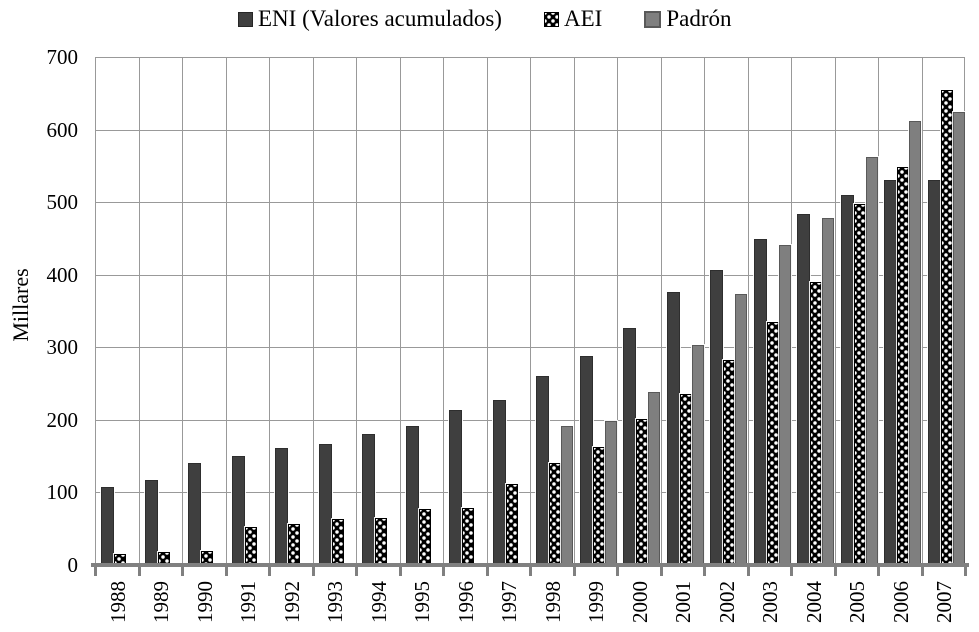  What do you see at coordinates (378, 602) in the screenshot?
I see `x-tick-label: 1994` at bounding box center [378, 602].